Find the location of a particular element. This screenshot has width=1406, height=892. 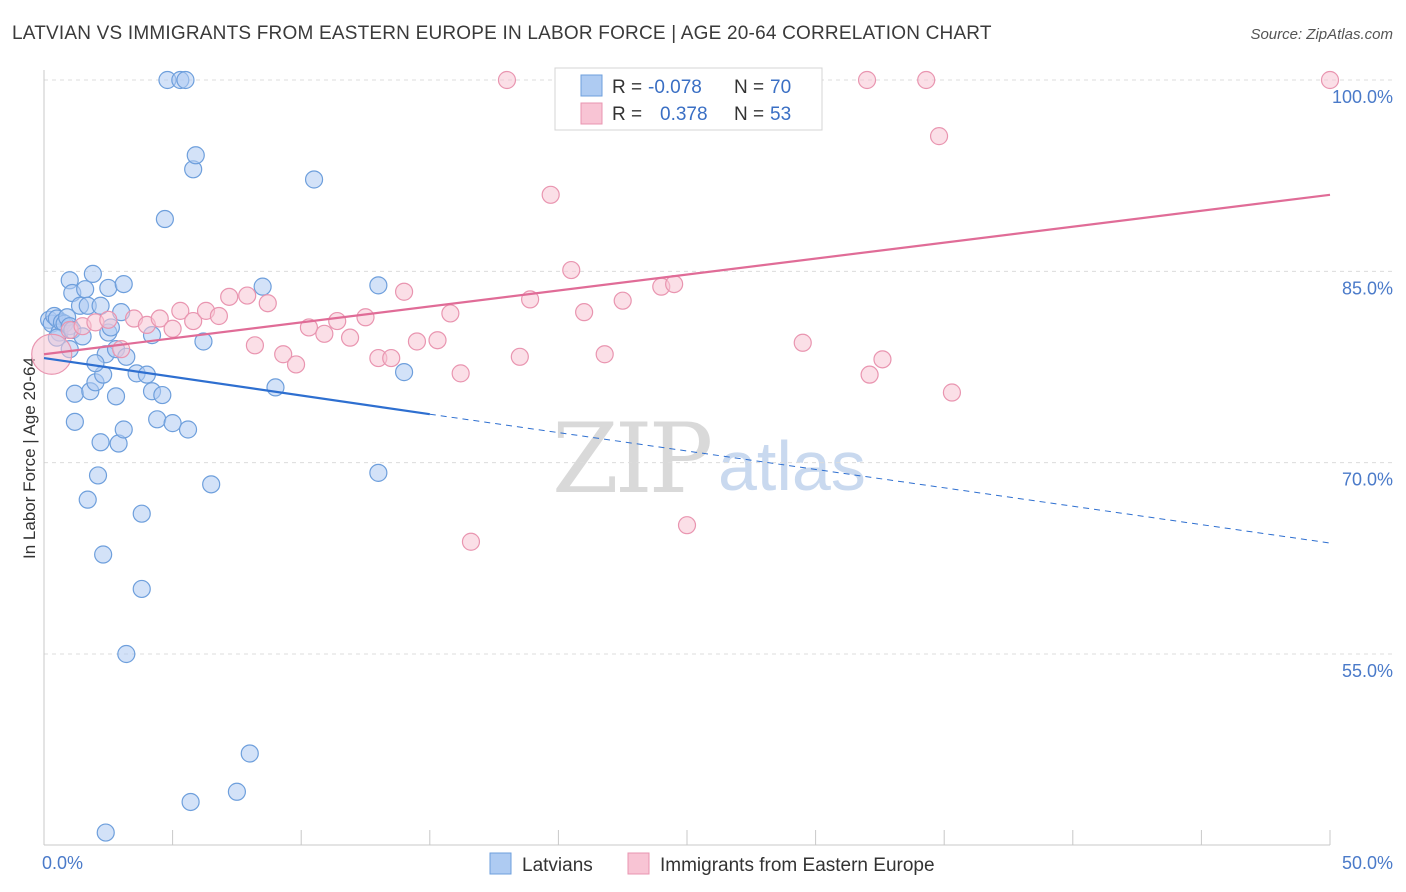

zipatlas-watermark: ZIP atlas is located at coordinates (709, 459).